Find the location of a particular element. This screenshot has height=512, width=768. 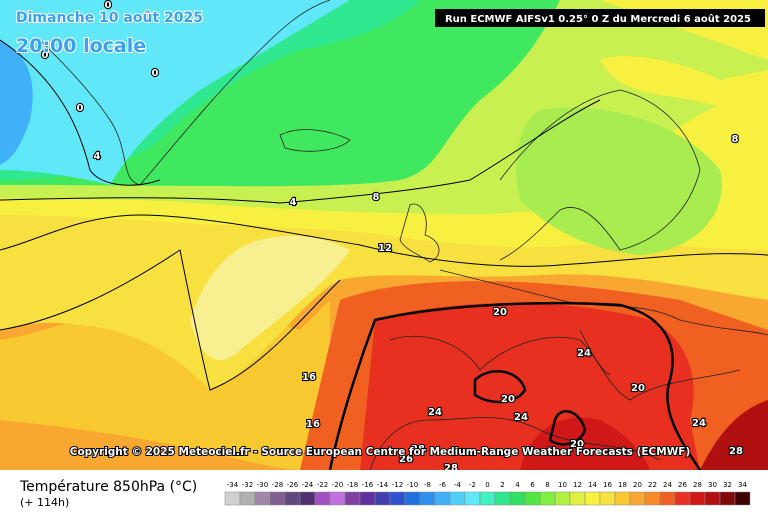

italy is located at coordinates (595, 352).